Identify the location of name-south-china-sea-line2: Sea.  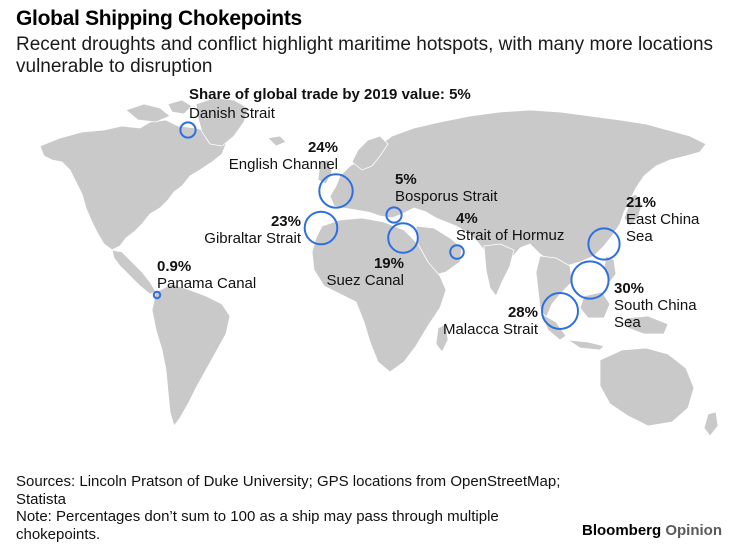
(627, 322).